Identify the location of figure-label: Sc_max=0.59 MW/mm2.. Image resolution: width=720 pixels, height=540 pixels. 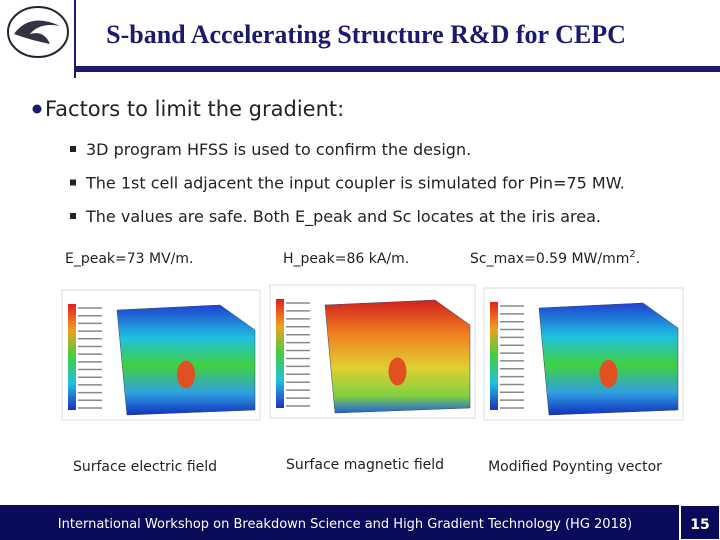
(555, 258).